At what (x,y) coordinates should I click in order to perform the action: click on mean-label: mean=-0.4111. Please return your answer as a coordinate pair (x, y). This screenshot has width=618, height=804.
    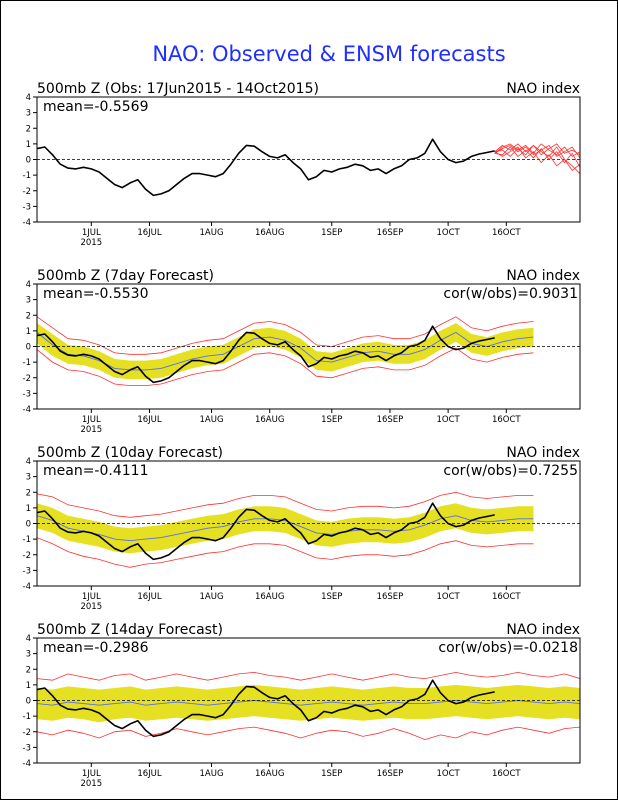
    Looking at the image, I should click on (95, 471).